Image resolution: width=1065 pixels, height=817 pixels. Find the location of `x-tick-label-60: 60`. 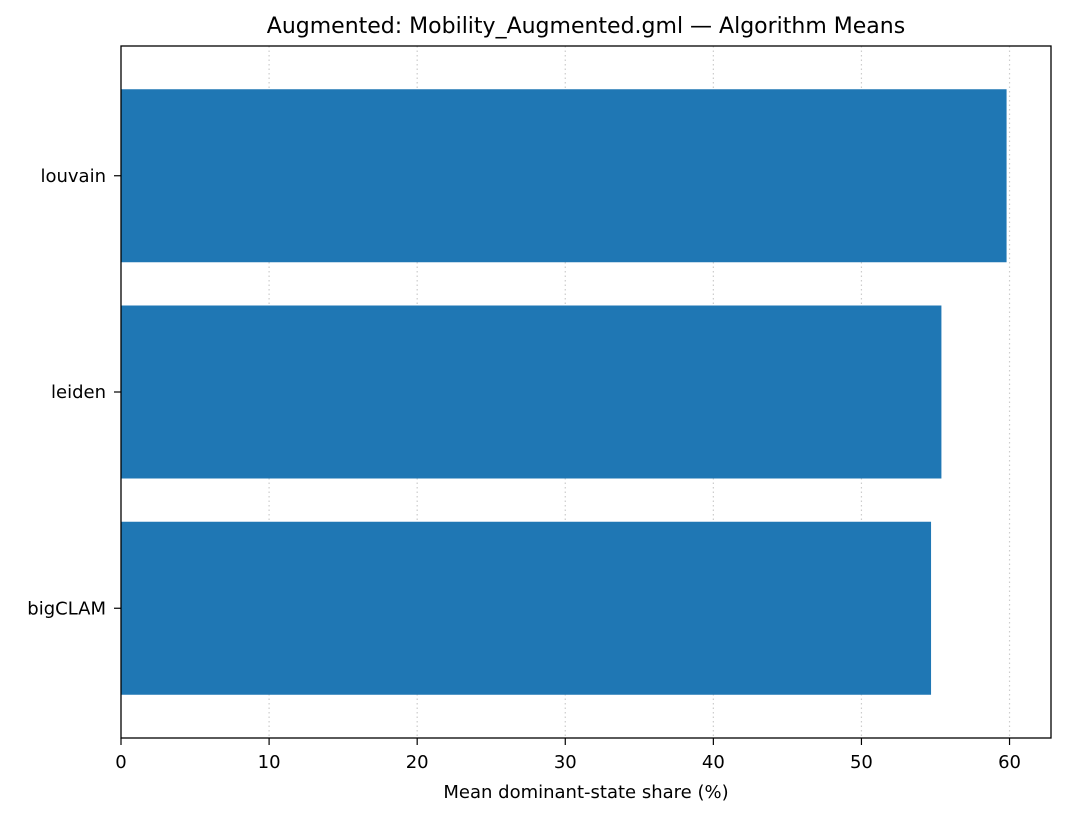

x-tick-label-60: 60 is located at coordinates (1009, 762).